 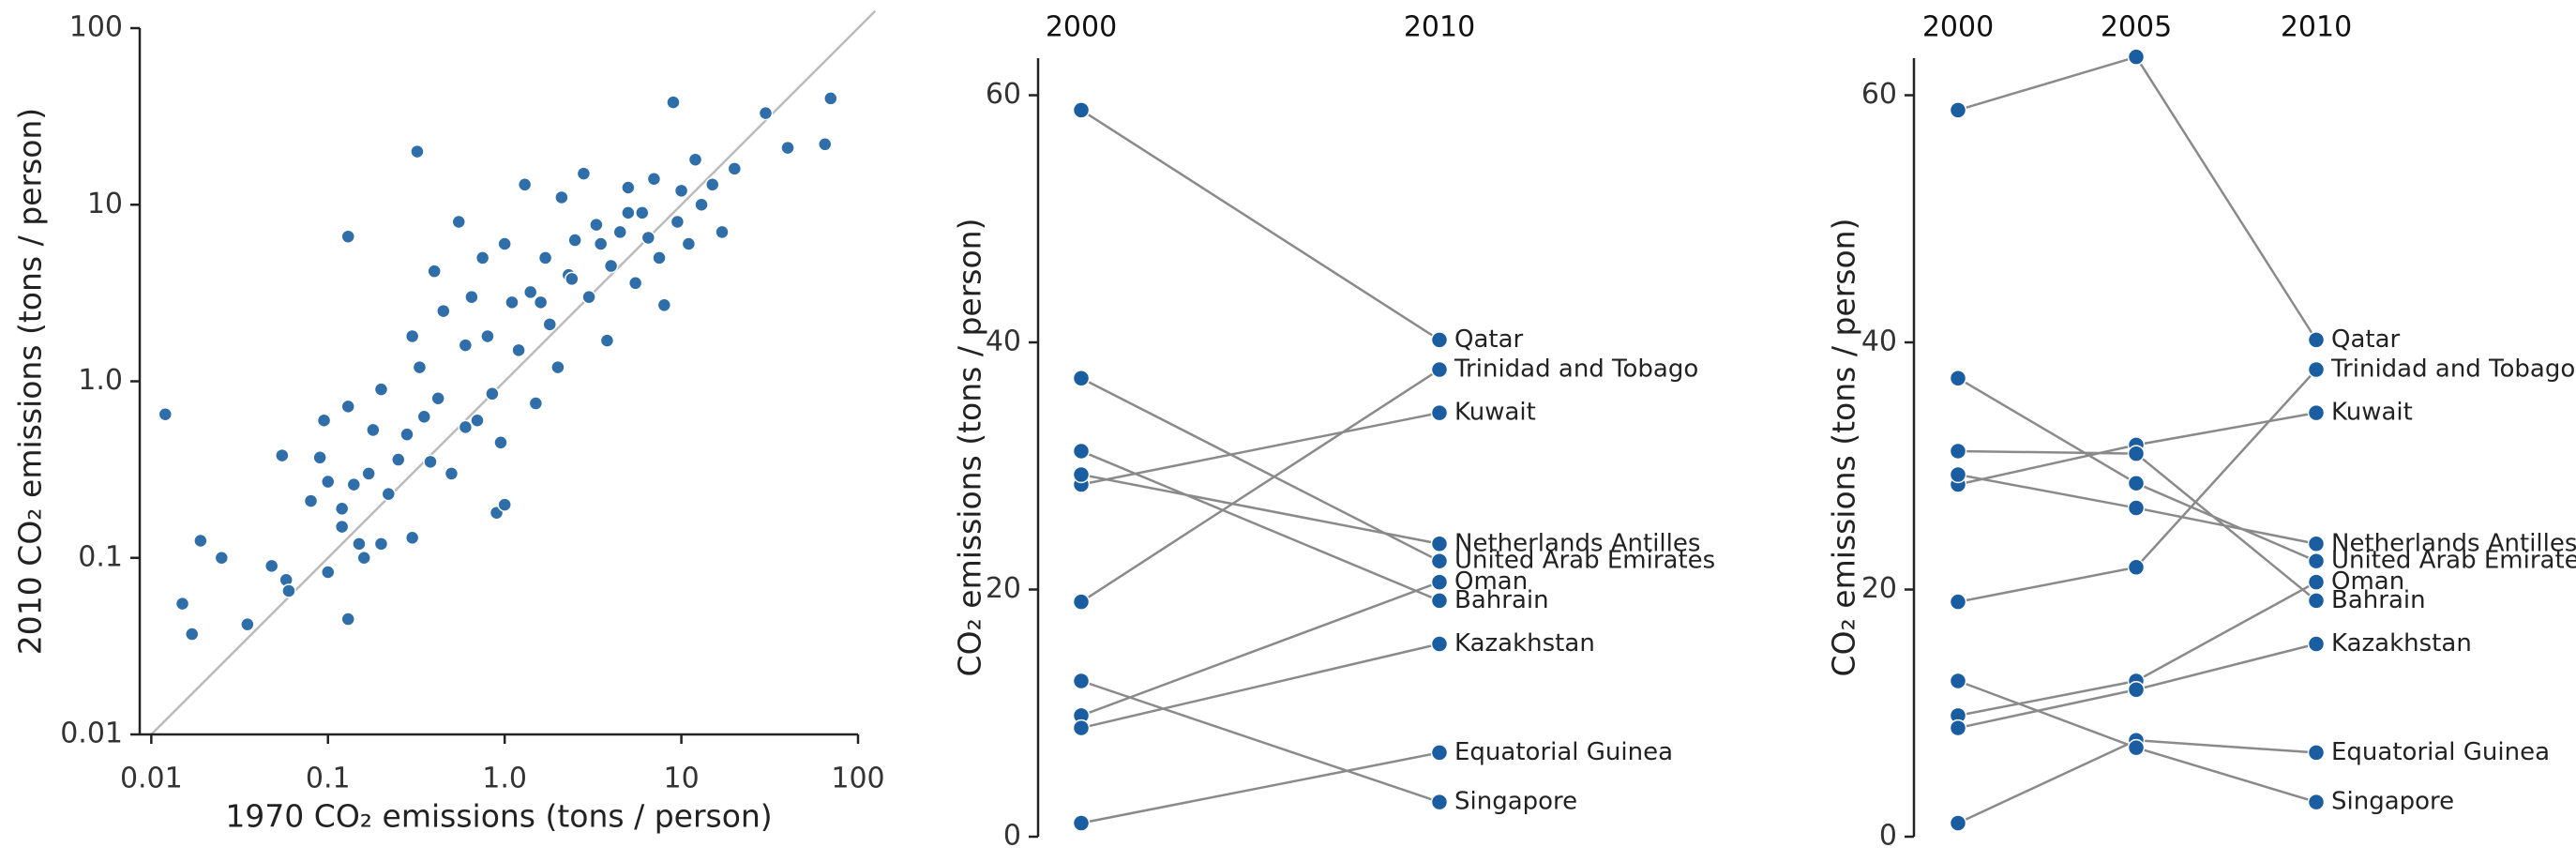 What do you see at coordinates (2453, 543) in the screenshot?
I see `series-label: Netherlands Antilles` at bounding box center [2453, 543].